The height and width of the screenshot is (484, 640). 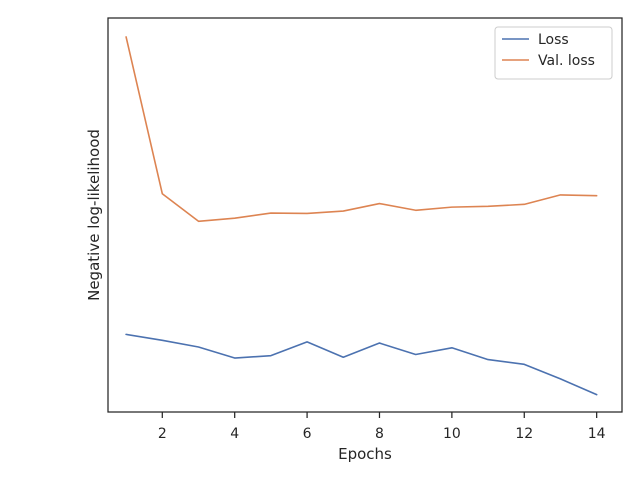 I want to click on x-tick-label: 6, so click(x=307, y=434).